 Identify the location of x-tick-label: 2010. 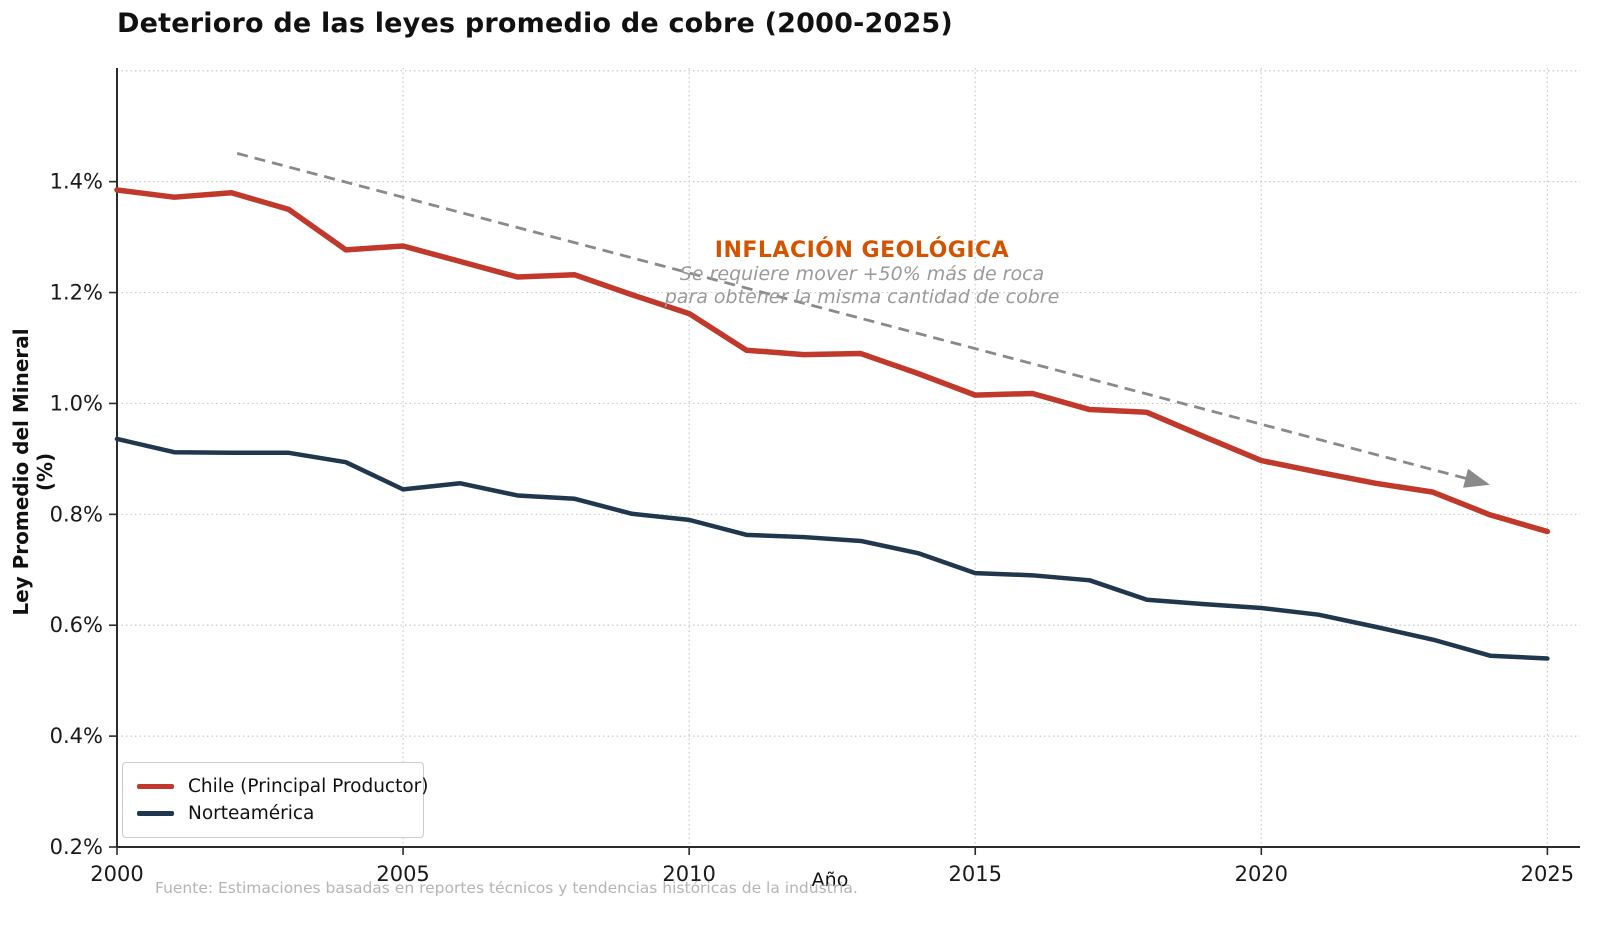
(688, 874).